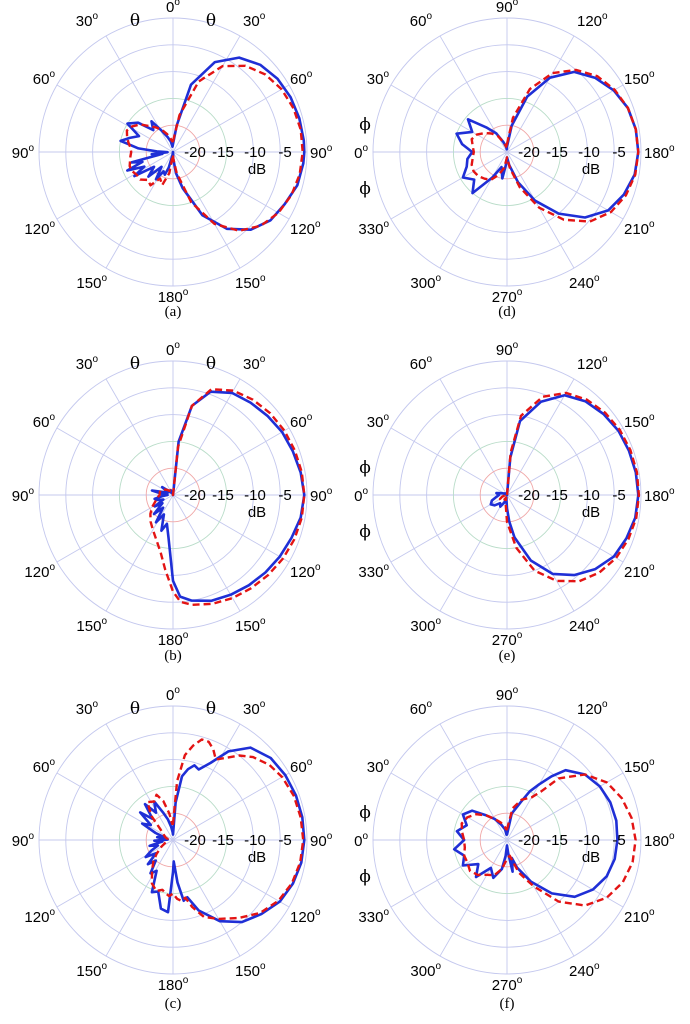 This screenshot has height=1024, width=690. I want to click on panel-caption: (d), so click(507, 312).